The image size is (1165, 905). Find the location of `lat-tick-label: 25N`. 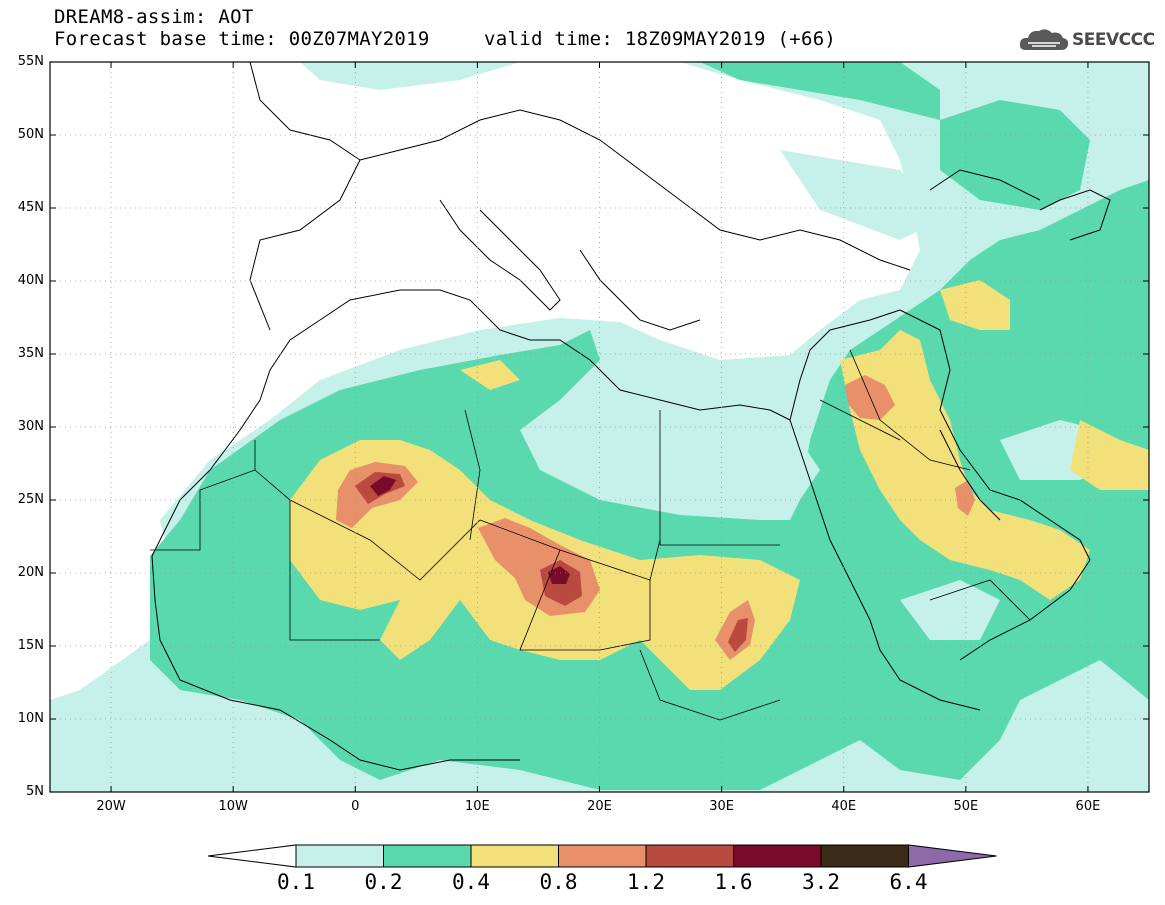

lat-tick-label: 25N is located at coordinates (30, 499).